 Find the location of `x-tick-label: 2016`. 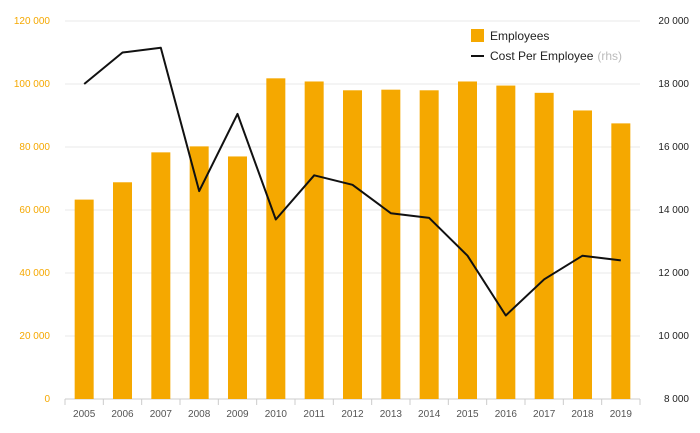

x-tick-label: 2016 is located at coordinates (506, 414).